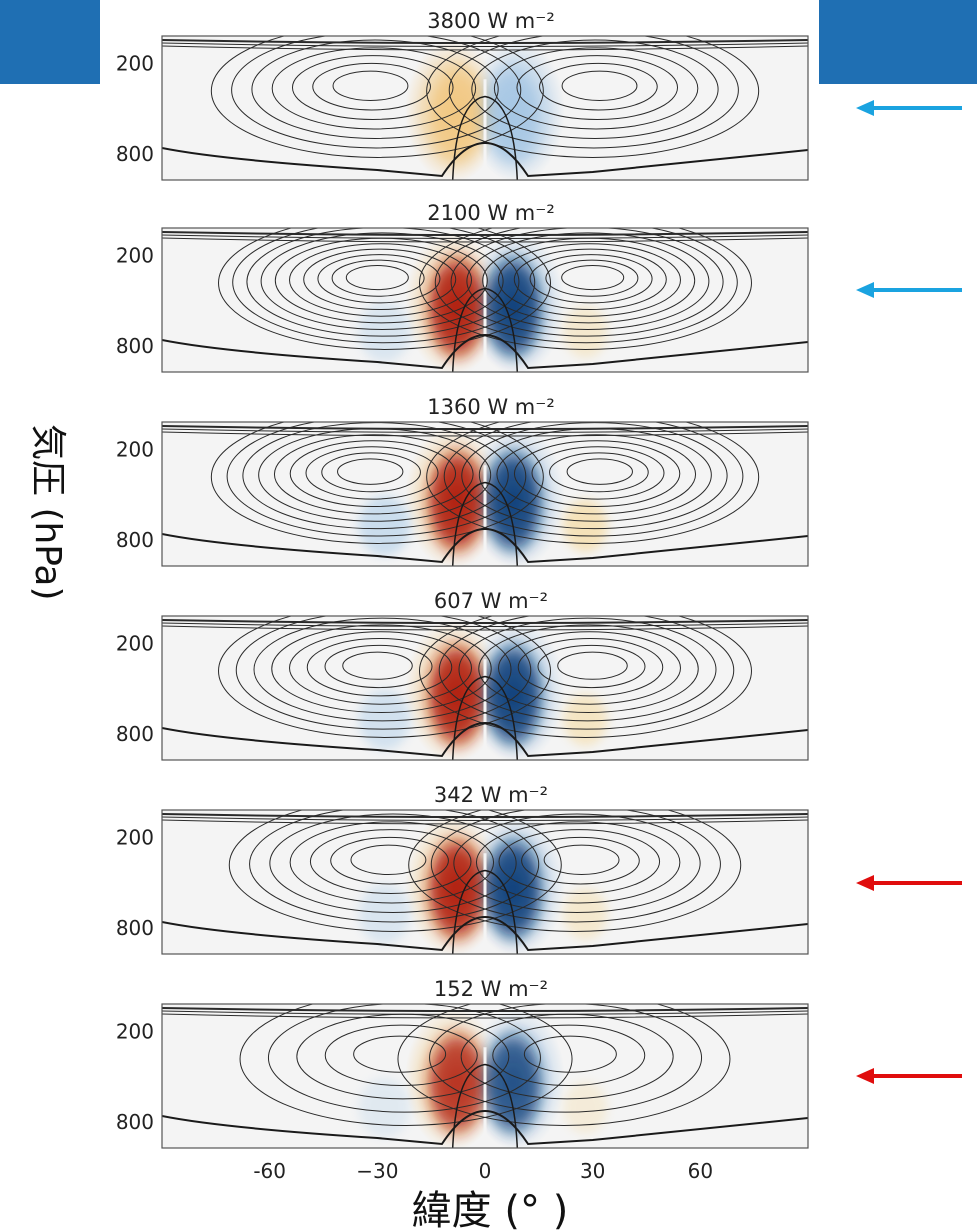  I want to click on y-axis-label-wrapper: 気圧 (hPa), so click(48, 540).